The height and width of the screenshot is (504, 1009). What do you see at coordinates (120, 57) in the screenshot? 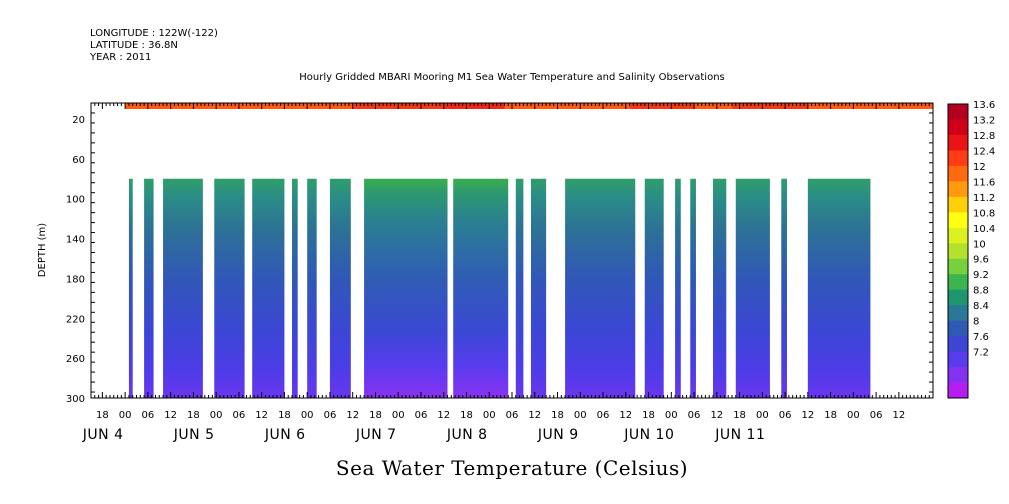
I see `year-label: YEAR : 2011` at bounding box center [120, 57].